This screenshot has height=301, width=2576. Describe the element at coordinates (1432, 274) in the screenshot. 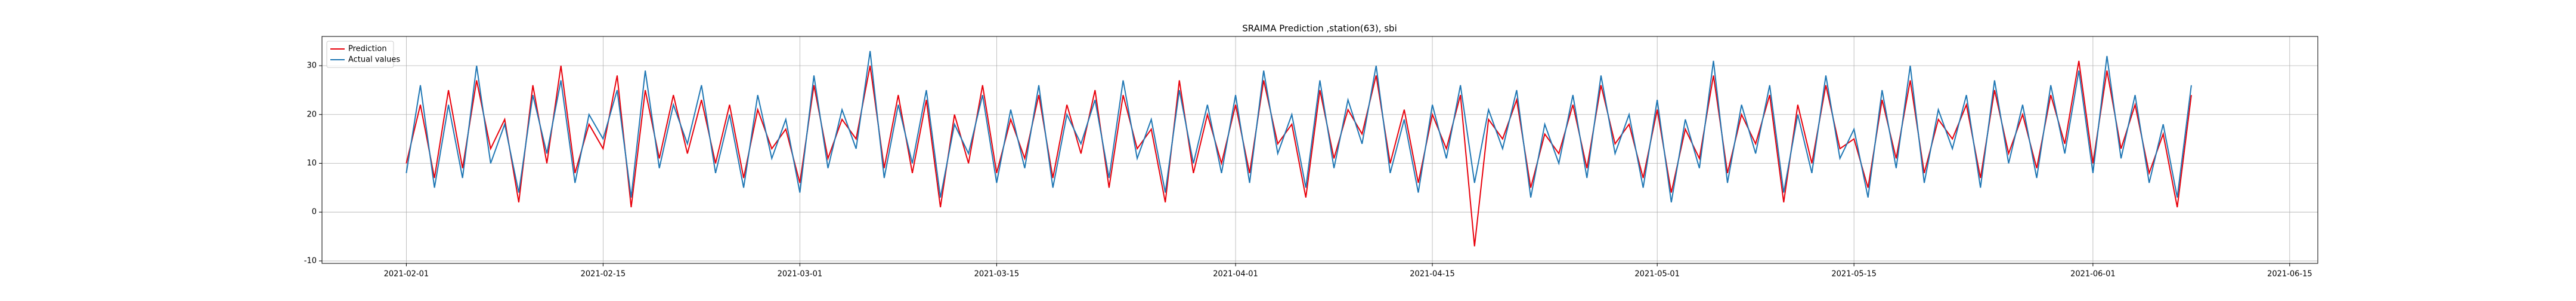

I see `x-tick-label: 2021-04-15` at that location.